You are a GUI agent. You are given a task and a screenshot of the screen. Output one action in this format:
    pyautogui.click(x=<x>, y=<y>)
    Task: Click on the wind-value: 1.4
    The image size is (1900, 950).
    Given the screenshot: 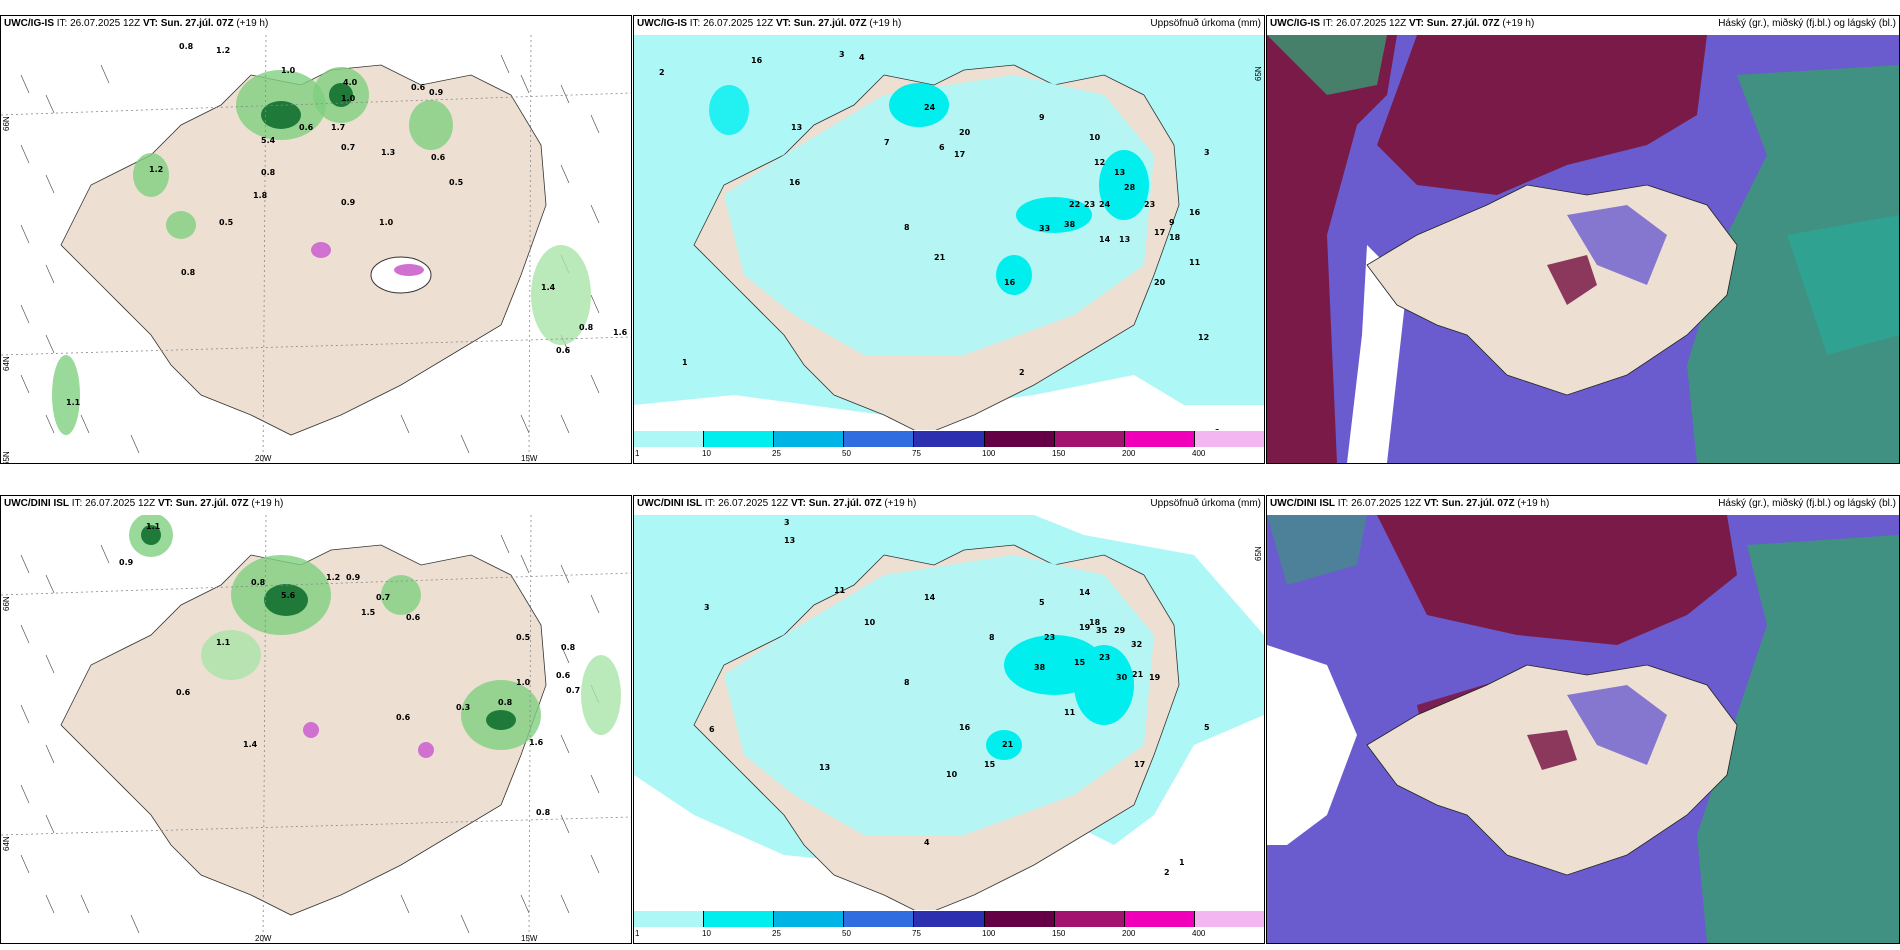 What is the action you would take?
    pyautogui.click(x=250, y=744)
    